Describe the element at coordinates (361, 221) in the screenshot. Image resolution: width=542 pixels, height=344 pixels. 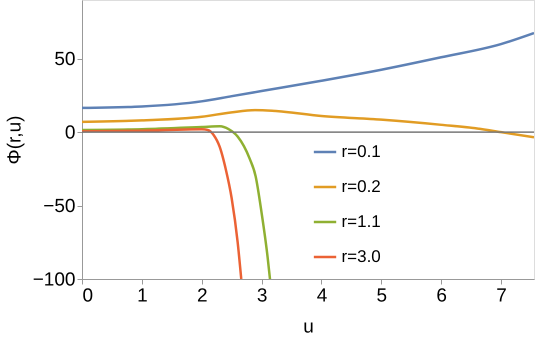
I see `legend-label: r=1.1` at that location.